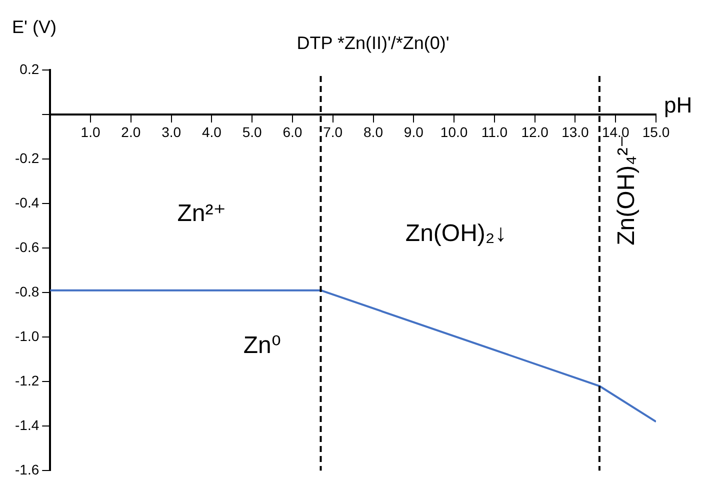 The image size is (706, 490). I want to click on x-tick-label: 15.0, so click(656, 132).